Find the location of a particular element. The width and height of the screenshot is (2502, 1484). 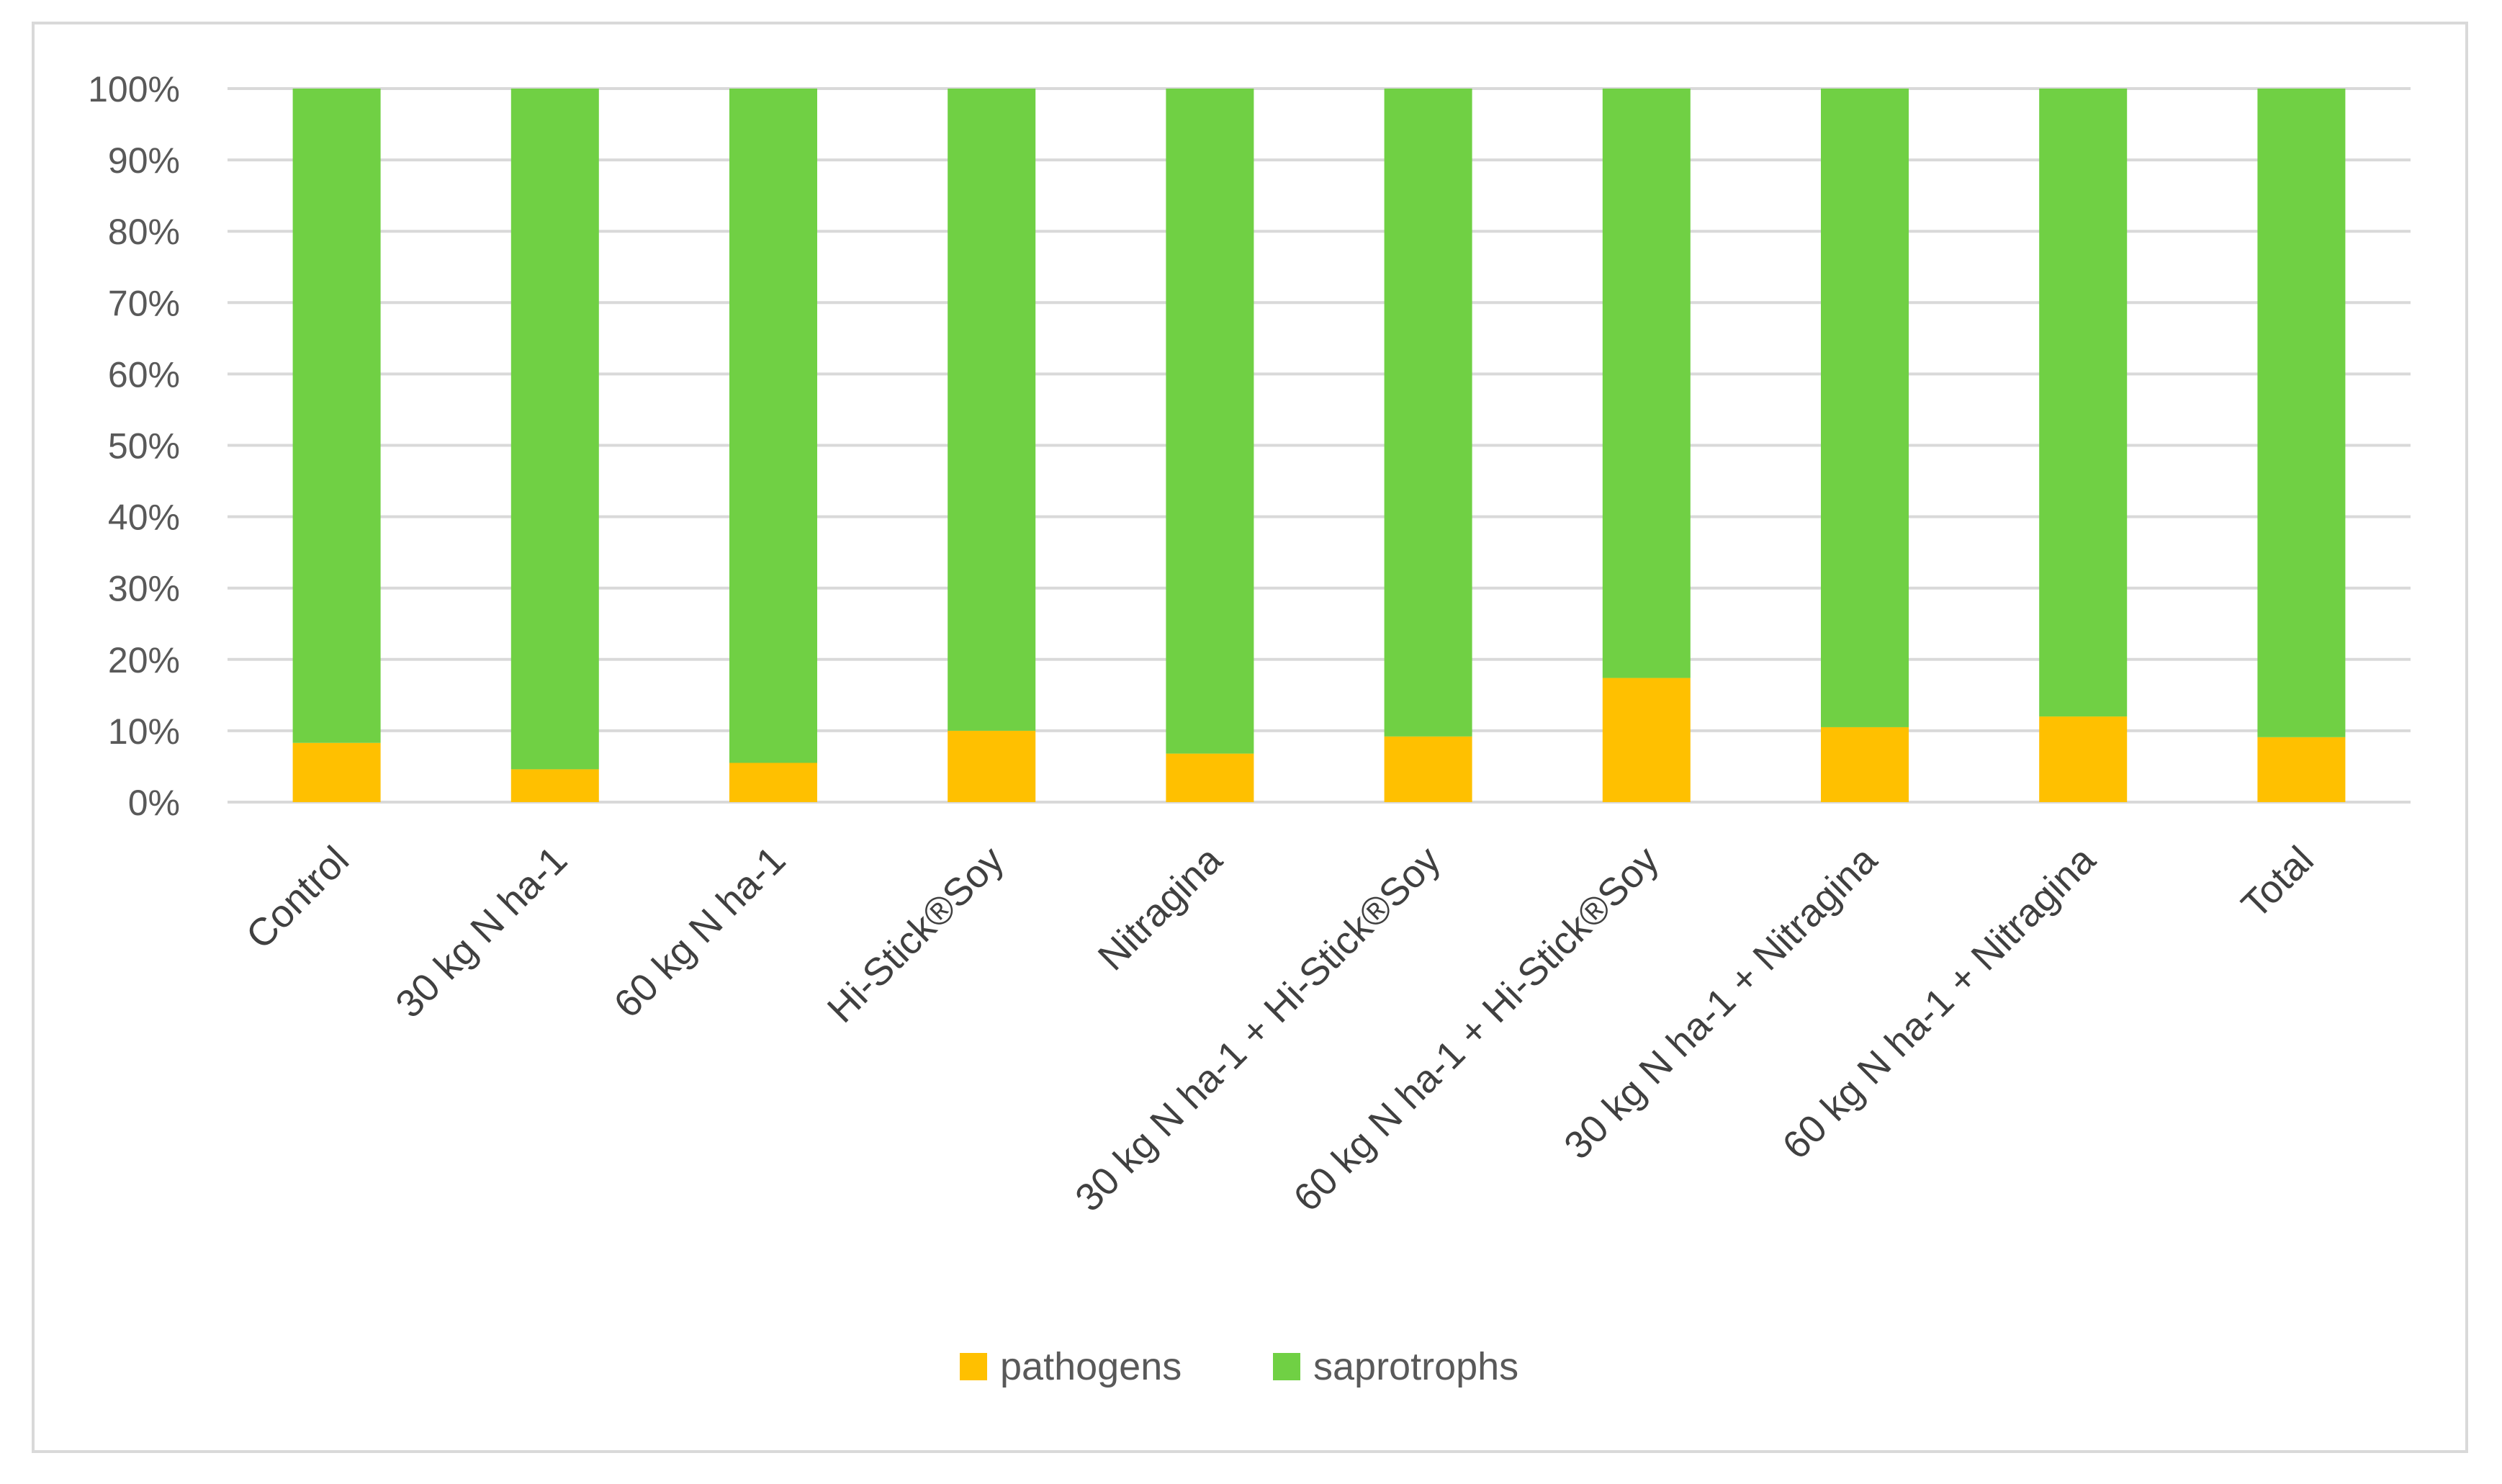

y-tick-label: 0% is located at coordinates (154, 803).